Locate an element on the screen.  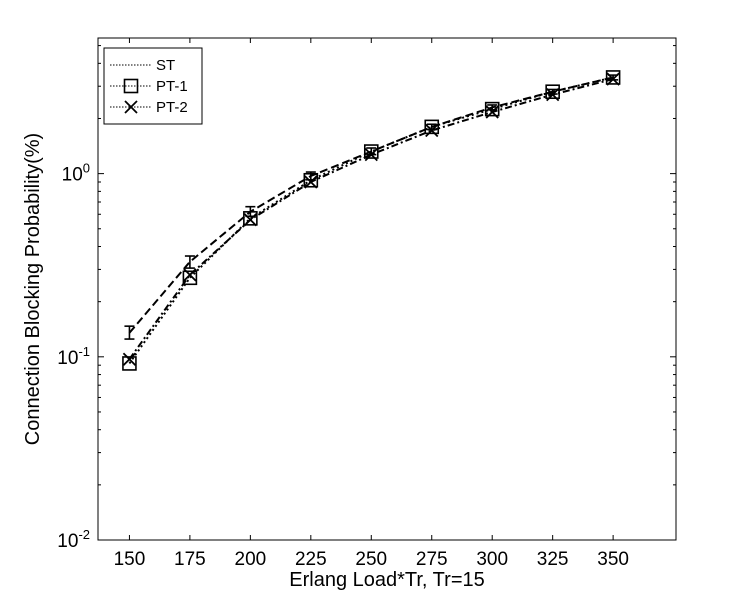
legend: ST PT-1 PT-2 is located at coordinates (153, 86).